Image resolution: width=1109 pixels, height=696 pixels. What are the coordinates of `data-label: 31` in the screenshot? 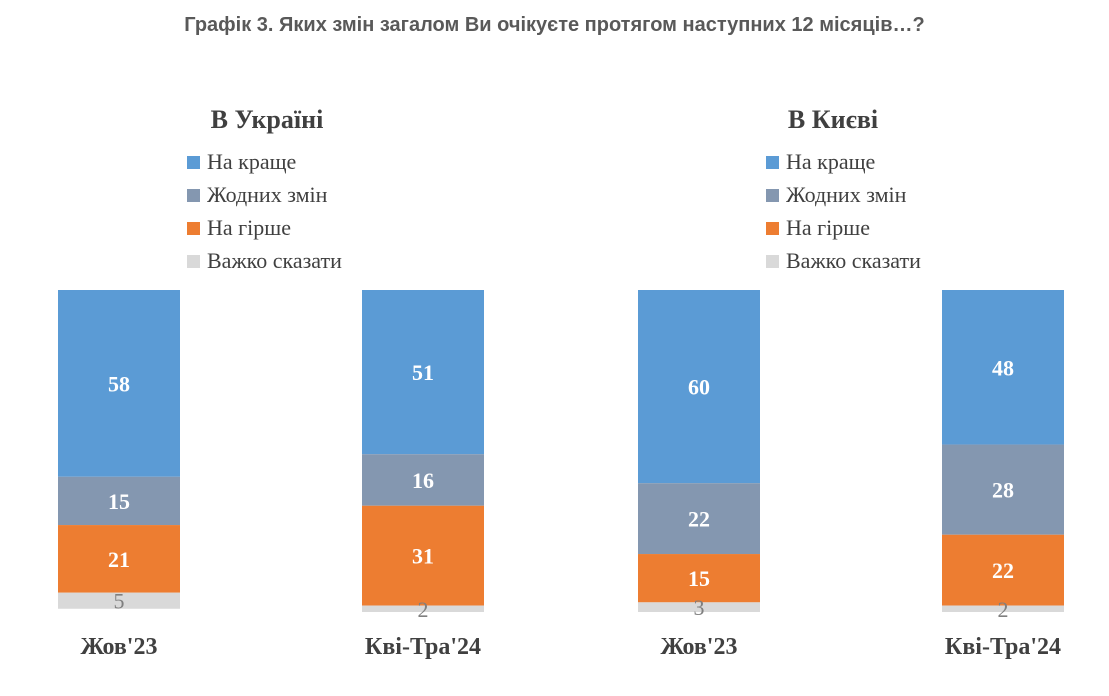 It's located at (423, 556).